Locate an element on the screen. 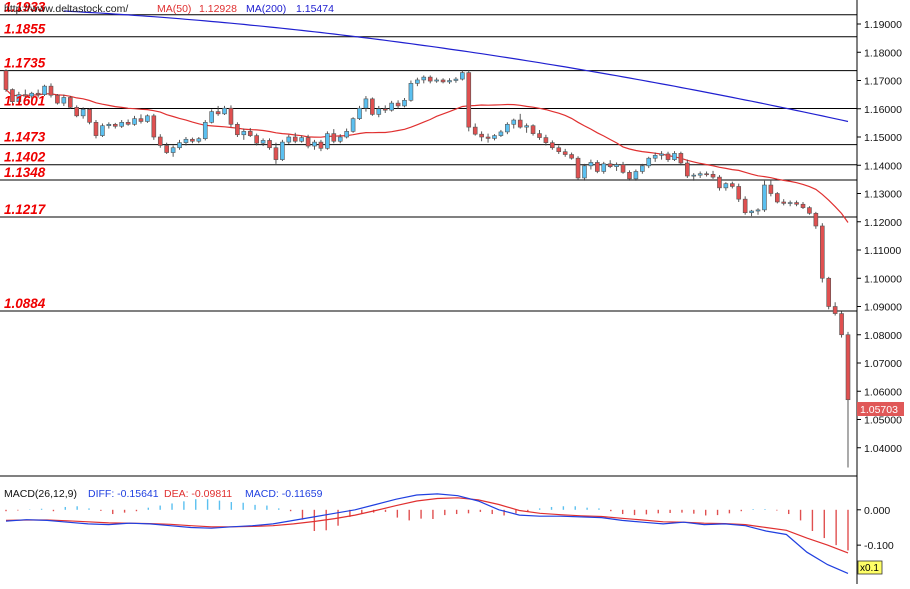 The width and height of the screenshot is (910, 589). macd-histogram is located at coordinates (427, 525).